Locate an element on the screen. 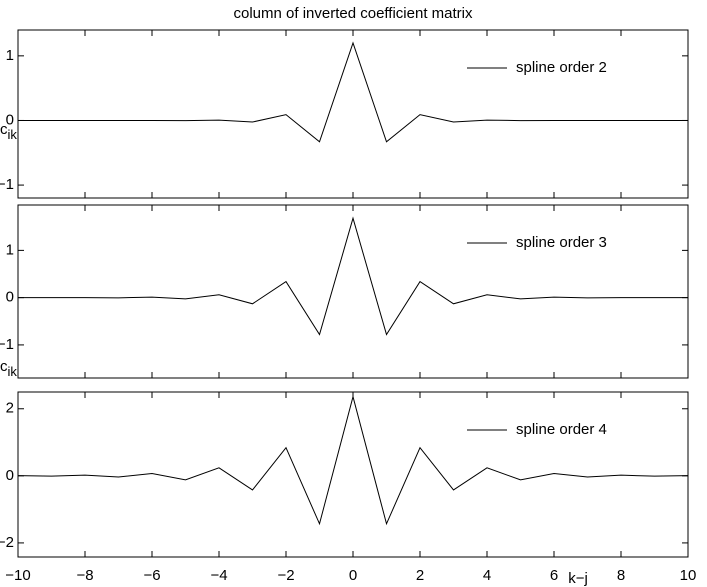 This screenshot has height=587, width=707. x-tick-label: −8 is located at coordinates (84, 575).